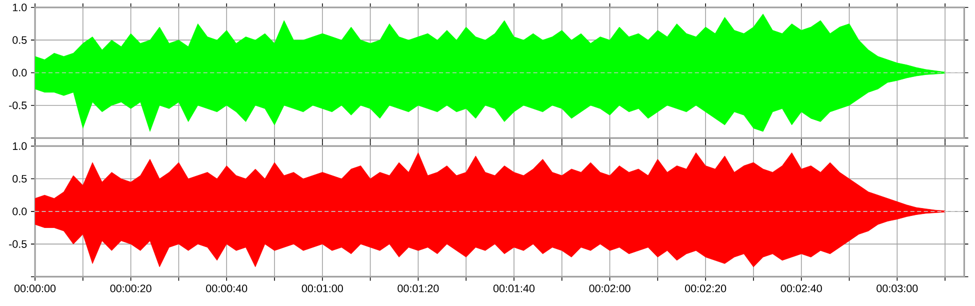  What do you see at coordinates (609, 288) in the screenshot?
I see `x-tick-label: 00:02:00` at bounding box center [609, 288].